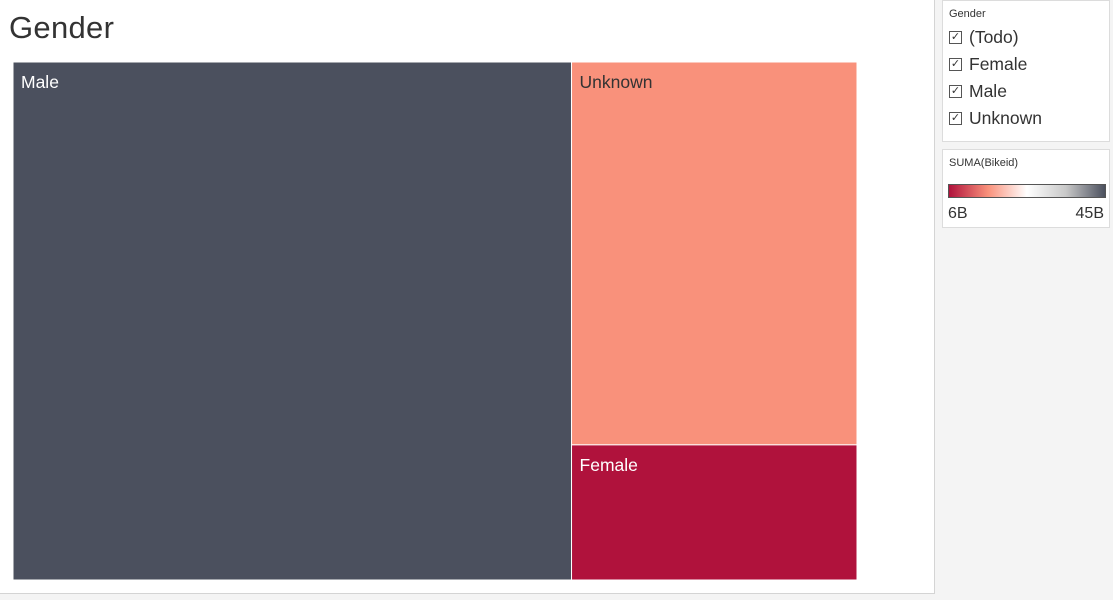  What do you see at coordinates (40, 82) in the screenshot?
I see `treemap-tile-label: Male` at bounding box center [40, 82].